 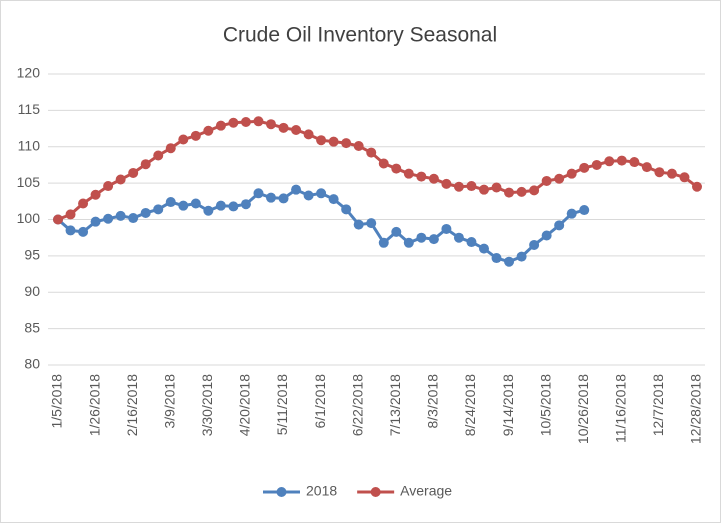 I want to click on x-tick-label: 4/20/2018, so click(x=245, y=405).